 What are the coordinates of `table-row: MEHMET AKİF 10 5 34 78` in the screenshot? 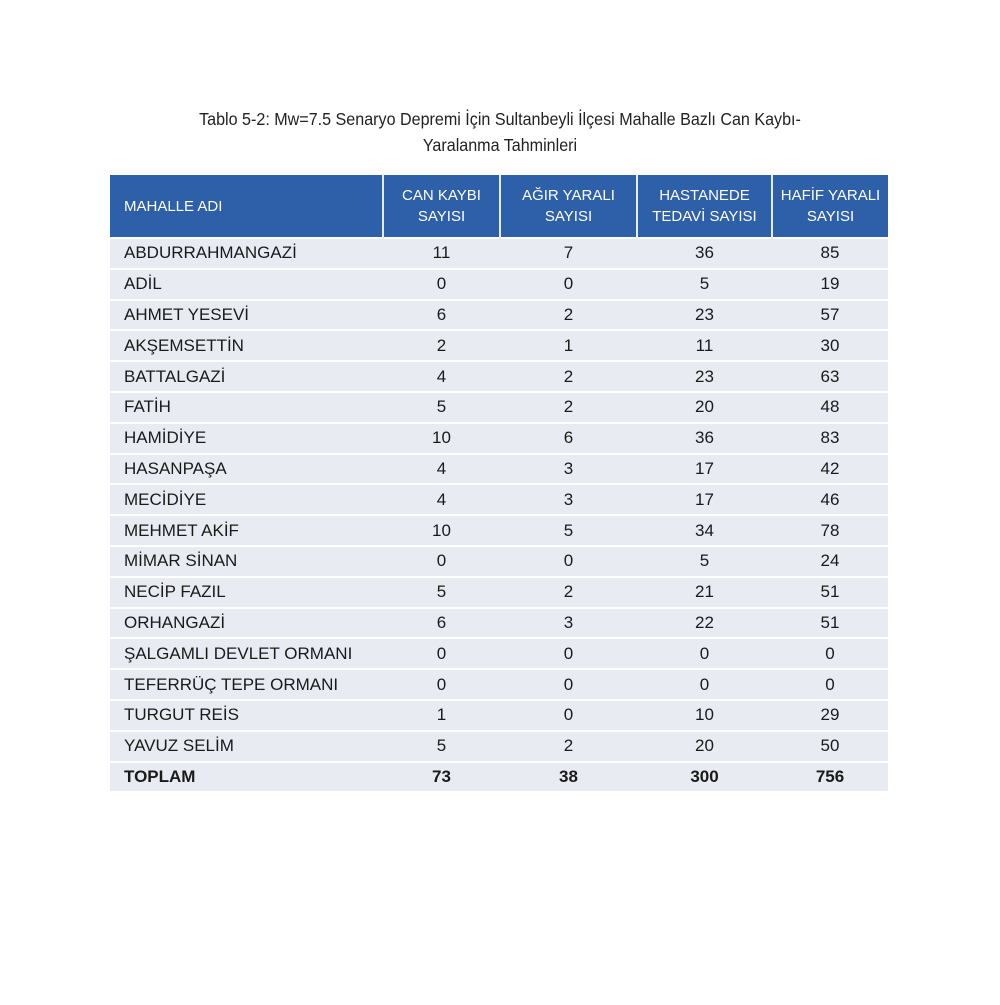 It's located at (499, 530).